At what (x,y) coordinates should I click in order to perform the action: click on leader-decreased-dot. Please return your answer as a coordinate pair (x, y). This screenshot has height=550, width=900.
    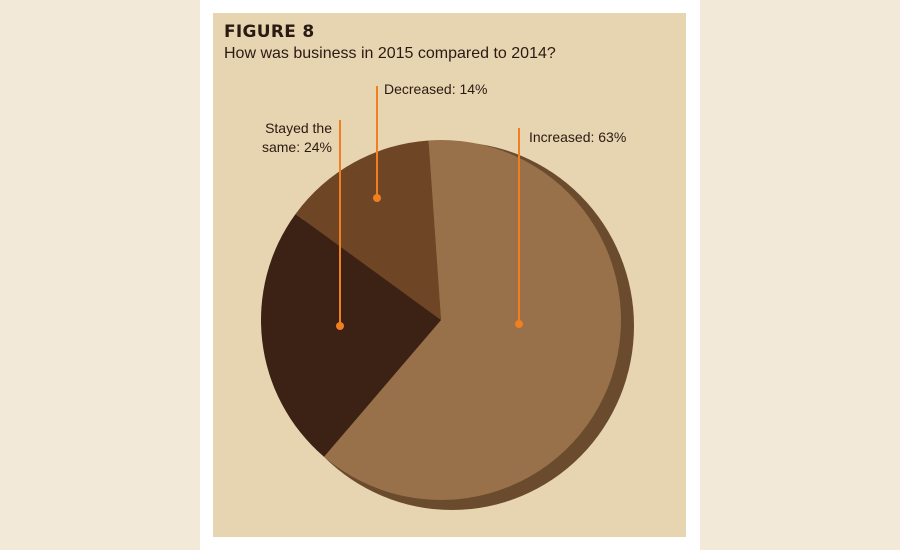
    Looking at the image, I should click on (377, 198).